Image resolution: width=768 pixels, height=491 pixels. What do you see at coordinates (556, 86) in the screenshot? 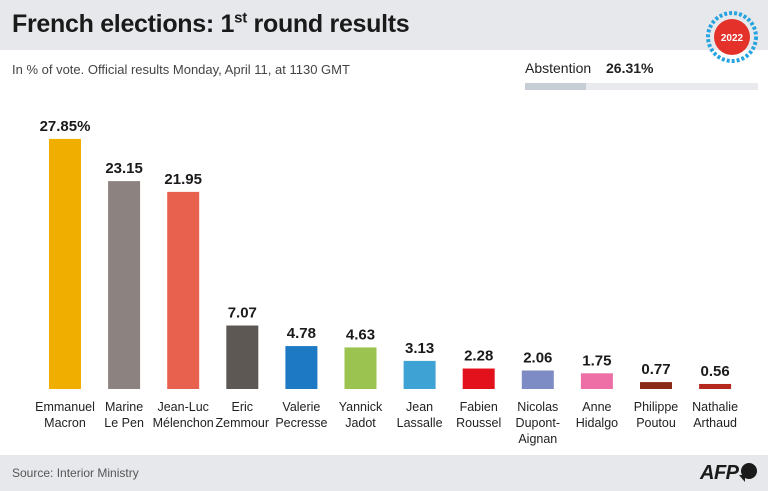
I see `abstention-bar-fill` at bounding box center [556, 86].